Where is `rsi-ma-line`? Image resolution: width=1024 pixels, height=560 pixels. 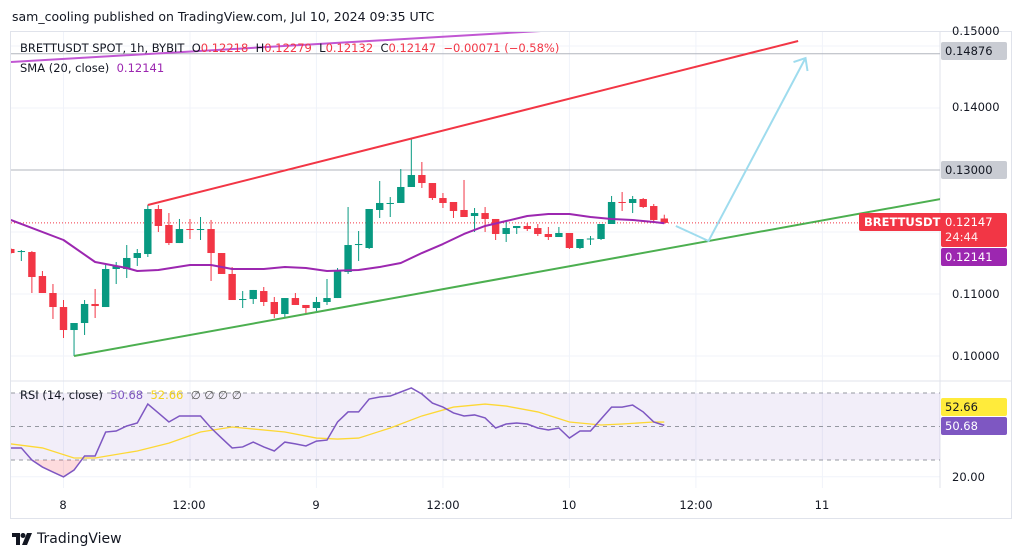 rsi-ma-line is located at coordinates (338, 431).